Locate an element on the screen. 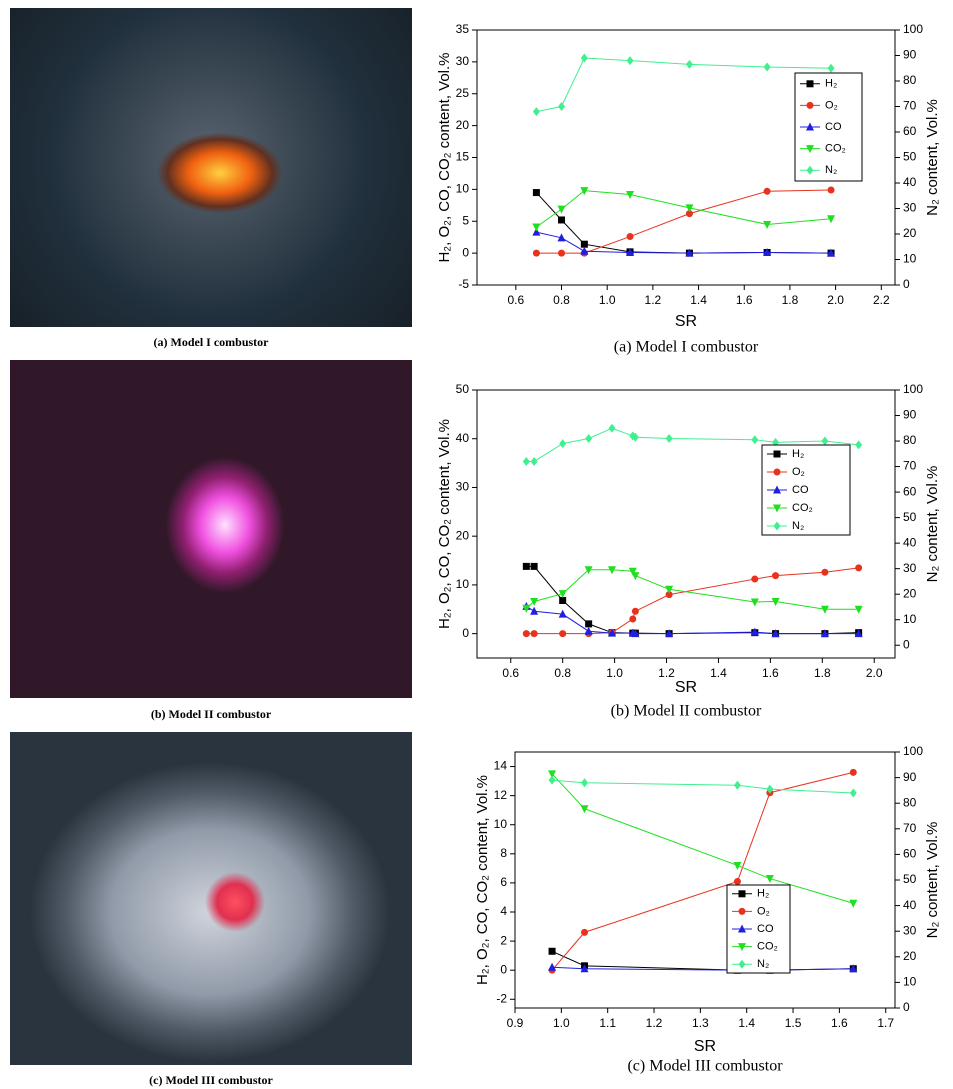 The height and width of the screenshot is (1089, 953). x-tick-label: 1.2 is located at coordinates (653, 300).